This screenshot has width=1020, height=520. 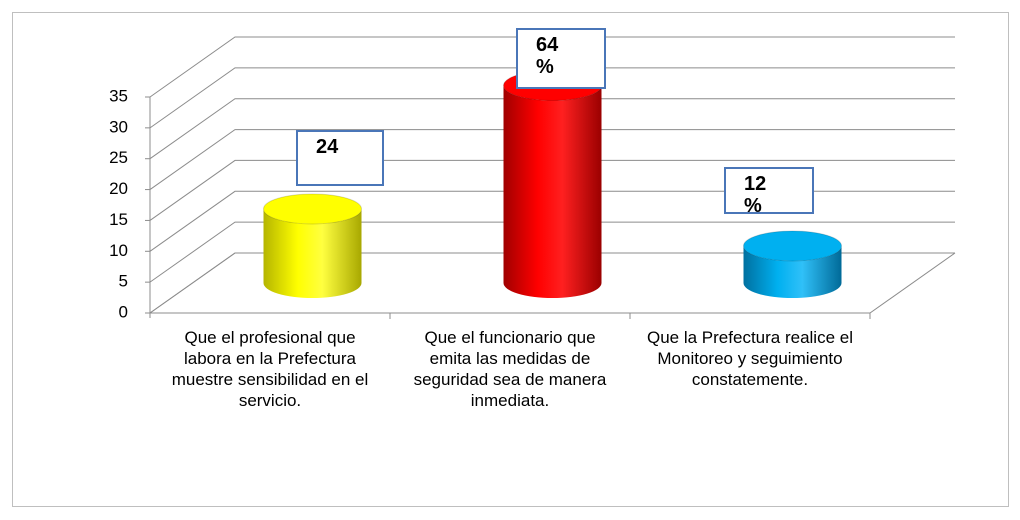 I want to click on annotation: 12 %, so click(x=769, y=192).